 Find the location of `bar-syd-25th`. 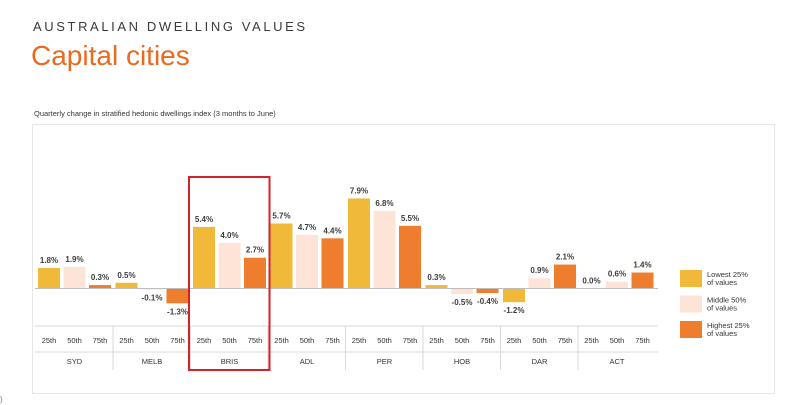

bar-syd-25th is located at coordinates (49, 278).